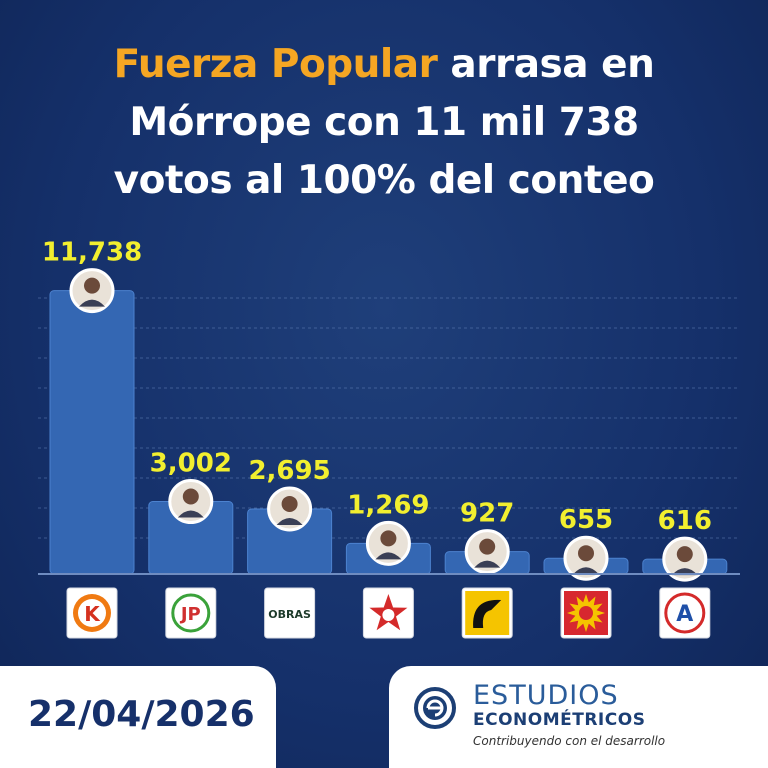 This screenshot has height=768, width=768. I want to click on value-label: 1,269, so click(388, 505).